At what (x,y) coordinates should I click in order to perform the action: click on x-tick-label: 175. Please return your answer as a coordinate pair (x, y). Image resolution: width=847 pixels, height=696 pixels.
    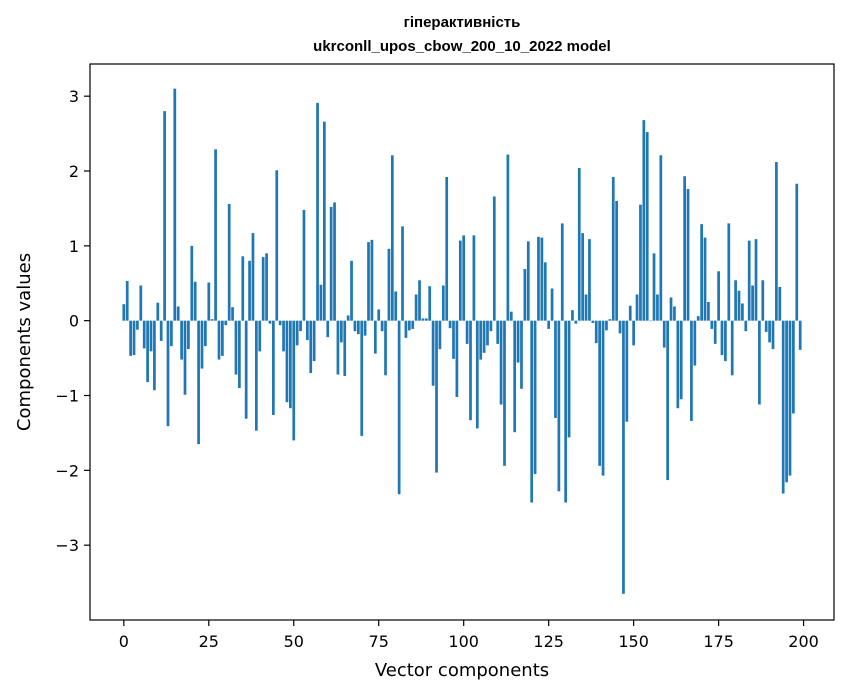
    Looking at the image, I should click on (718, 641).